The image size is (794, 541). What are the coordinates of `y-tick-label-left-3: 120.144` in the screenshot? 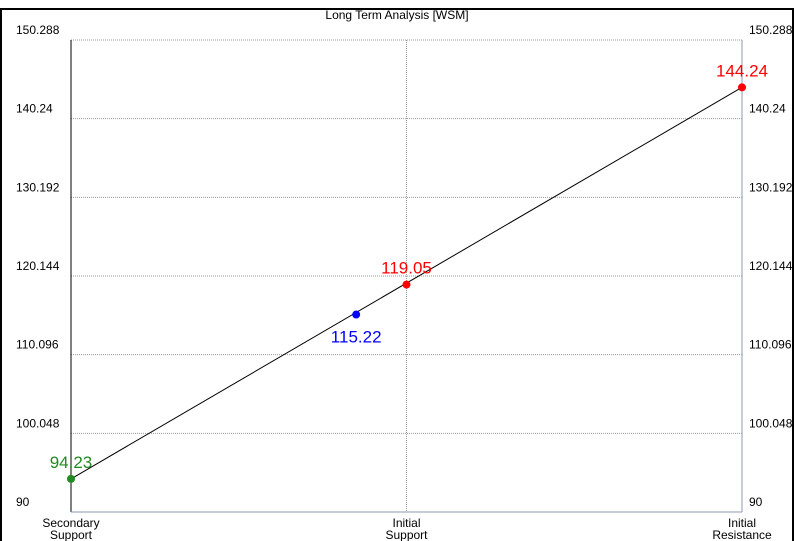 It's located at (38, 266).